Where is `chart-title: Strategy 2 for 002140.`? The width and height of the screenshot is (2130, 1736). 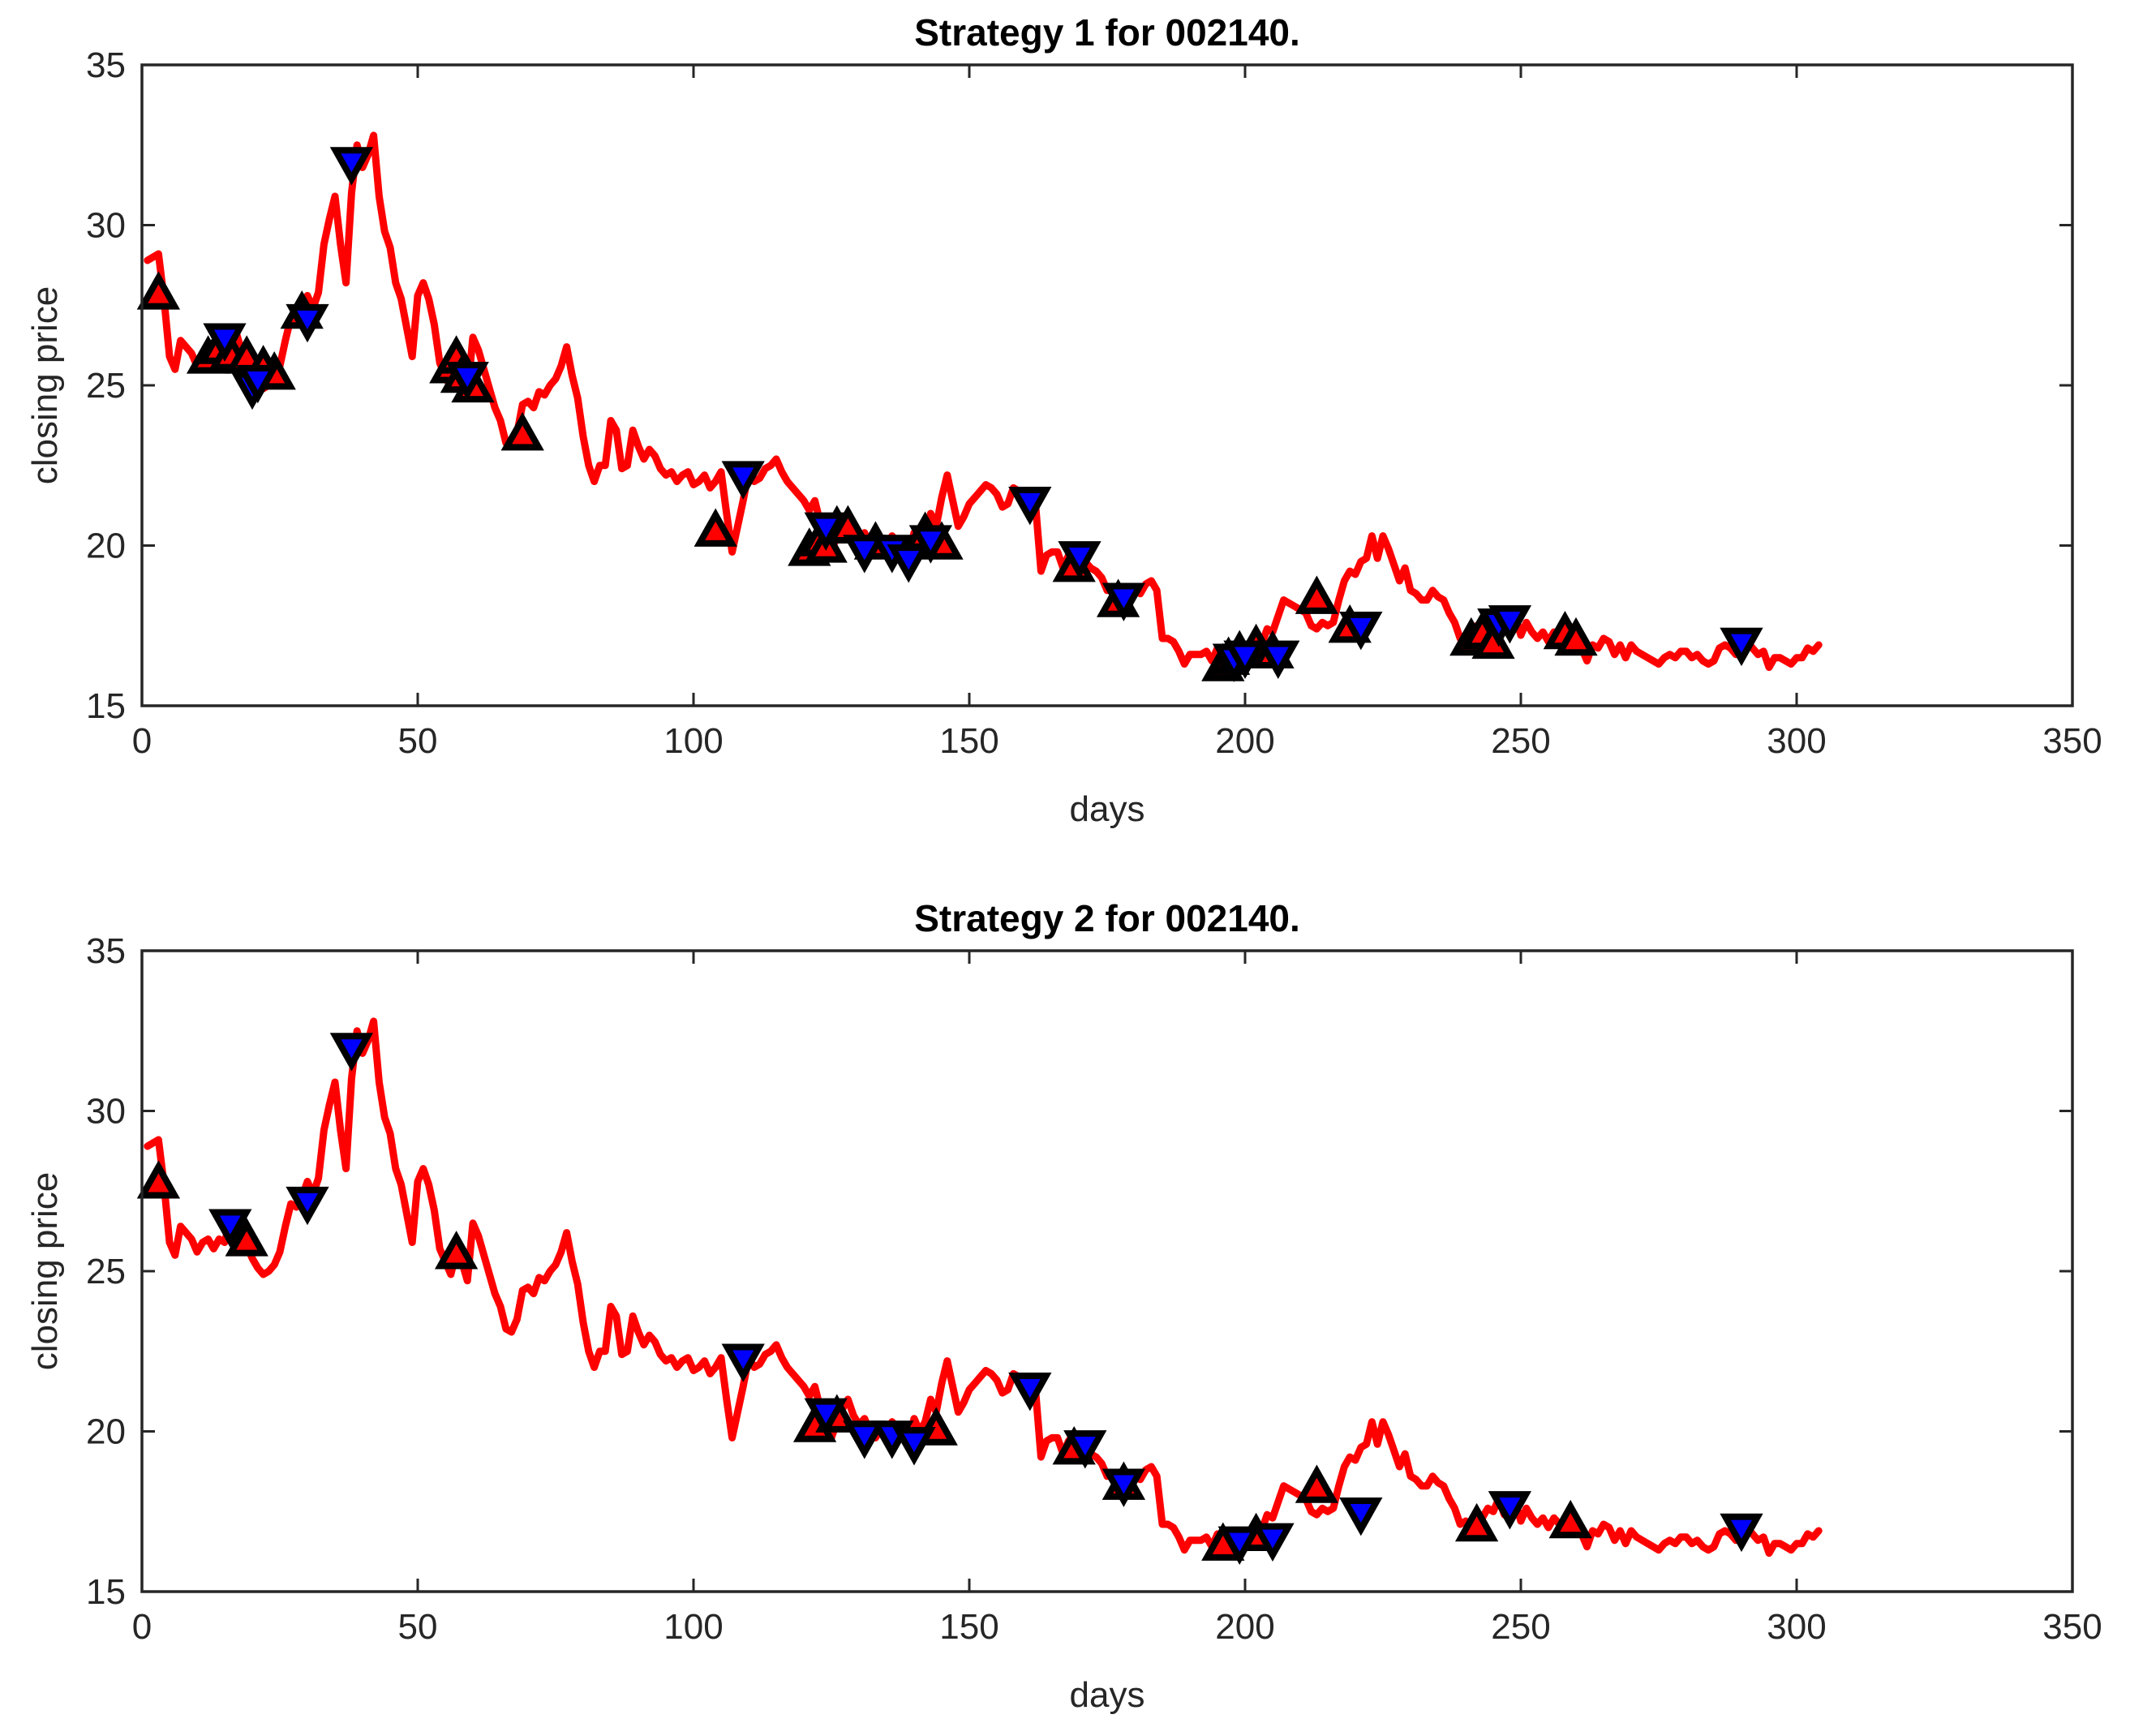 chart-title: Strategy 2 for 002140. is located at coordinates (1107, 918).